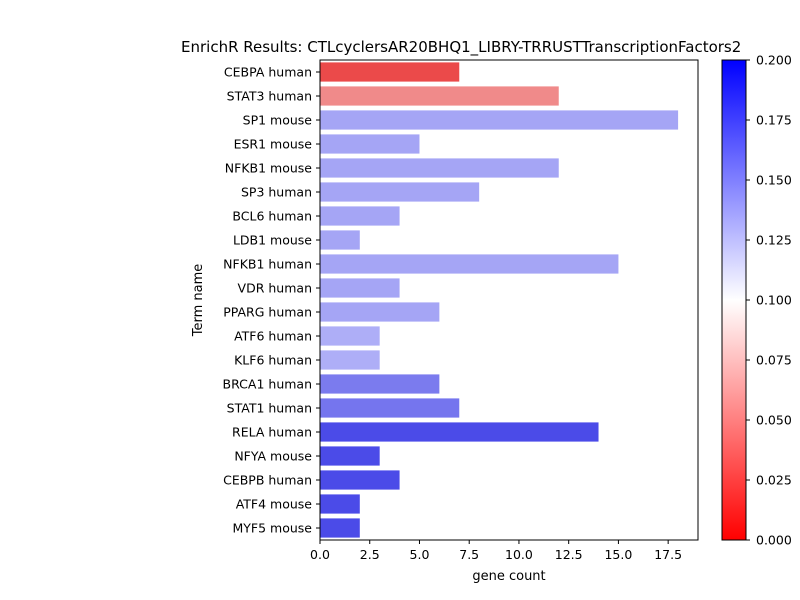  I want to click on y-tick-label: ATF6 human, so click(273, 336).